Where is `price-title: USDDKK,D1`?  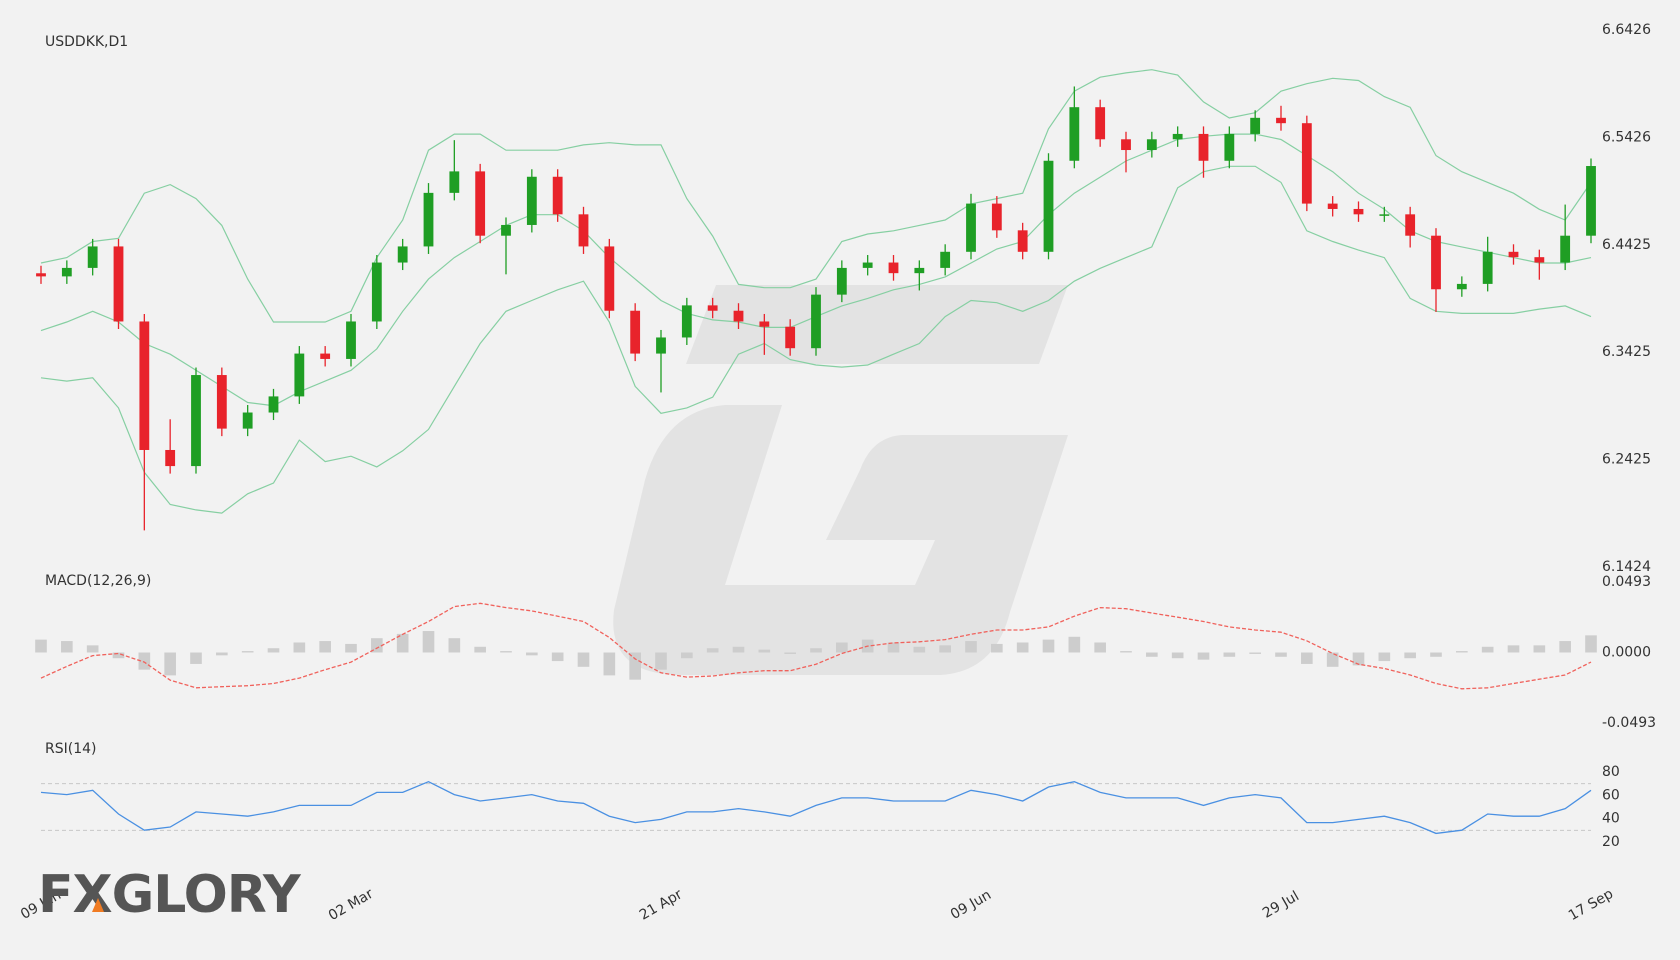 price-title: USDDKK,D1 is located at coordinates (86, 42).